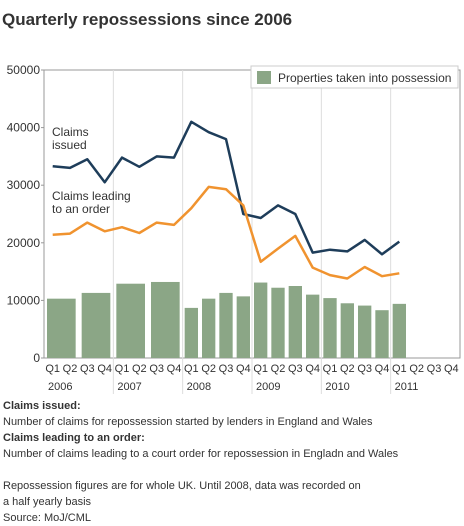 The image size is (464, 526). Describe the element at coordinates (129, 387) in the screenshot. I see `year-label: 2007` at that location.